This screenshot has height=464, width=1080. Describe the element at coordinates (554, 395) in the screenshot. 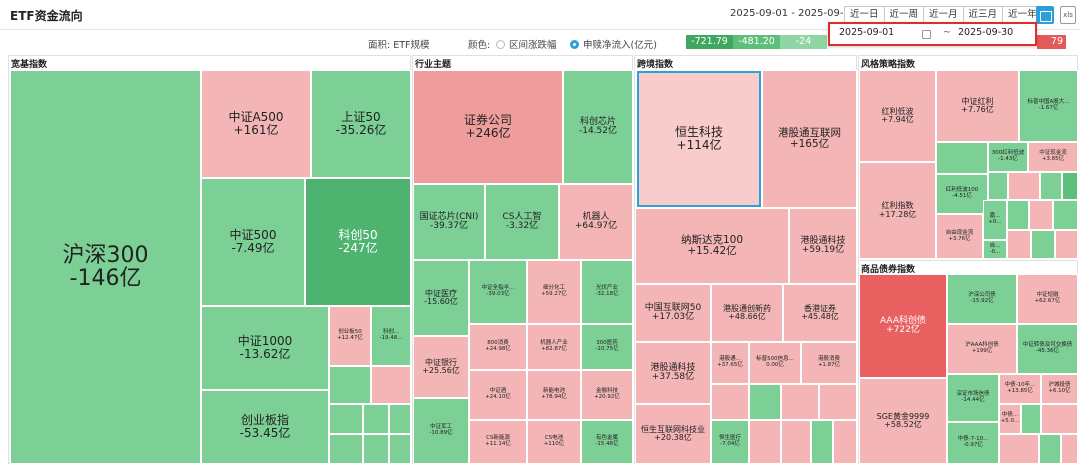

I see `treemap-tile: 新能电池 +78.94亿` at that location.